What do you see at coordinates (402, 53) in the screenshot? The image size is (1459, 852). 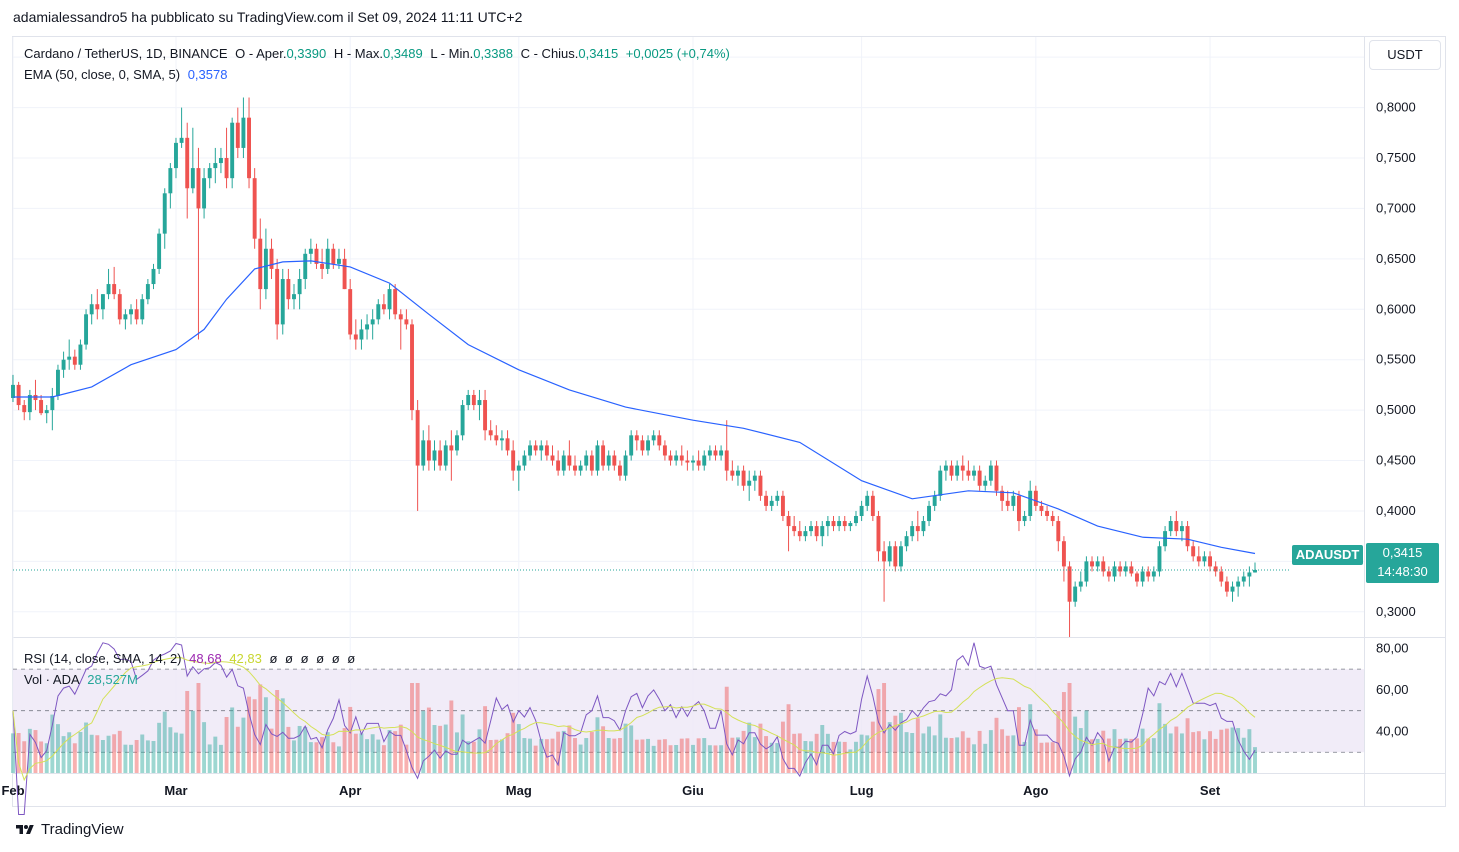 I see `high-value: 0,3489` at bounding box center [402, 53].